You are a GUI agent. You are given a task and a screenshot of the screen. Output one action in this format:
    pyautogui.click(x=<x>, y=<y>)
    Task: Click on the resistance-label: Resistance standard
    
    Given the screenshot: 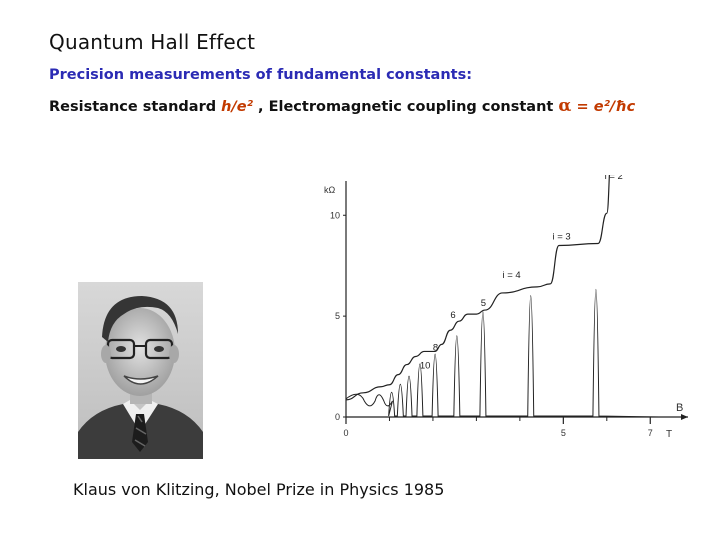 What is the action you would take?
    pyautogui.click(x=135, y=107)
    